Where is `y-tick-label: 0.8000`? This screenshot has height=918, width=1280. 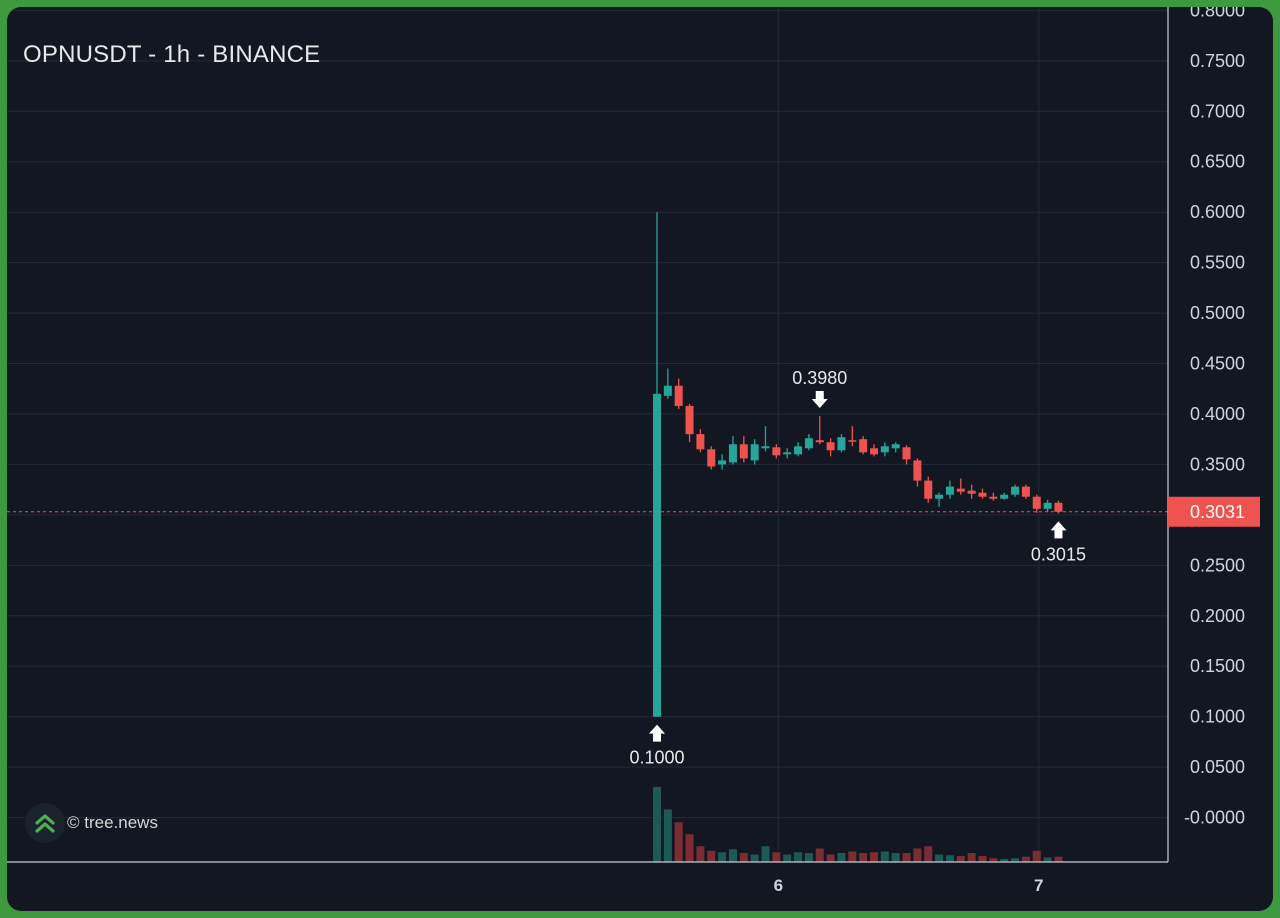
y-tick-label: 0.8000 is located at coordinates (1217, 13).